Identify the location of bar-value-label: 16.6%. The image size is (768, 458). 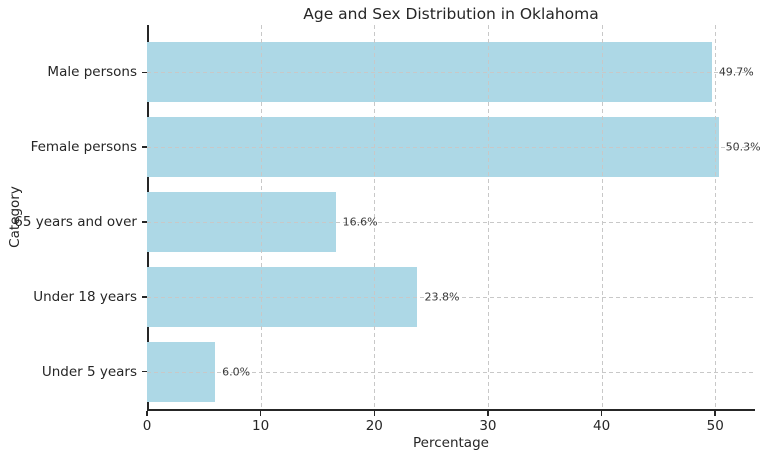
(360, 222).